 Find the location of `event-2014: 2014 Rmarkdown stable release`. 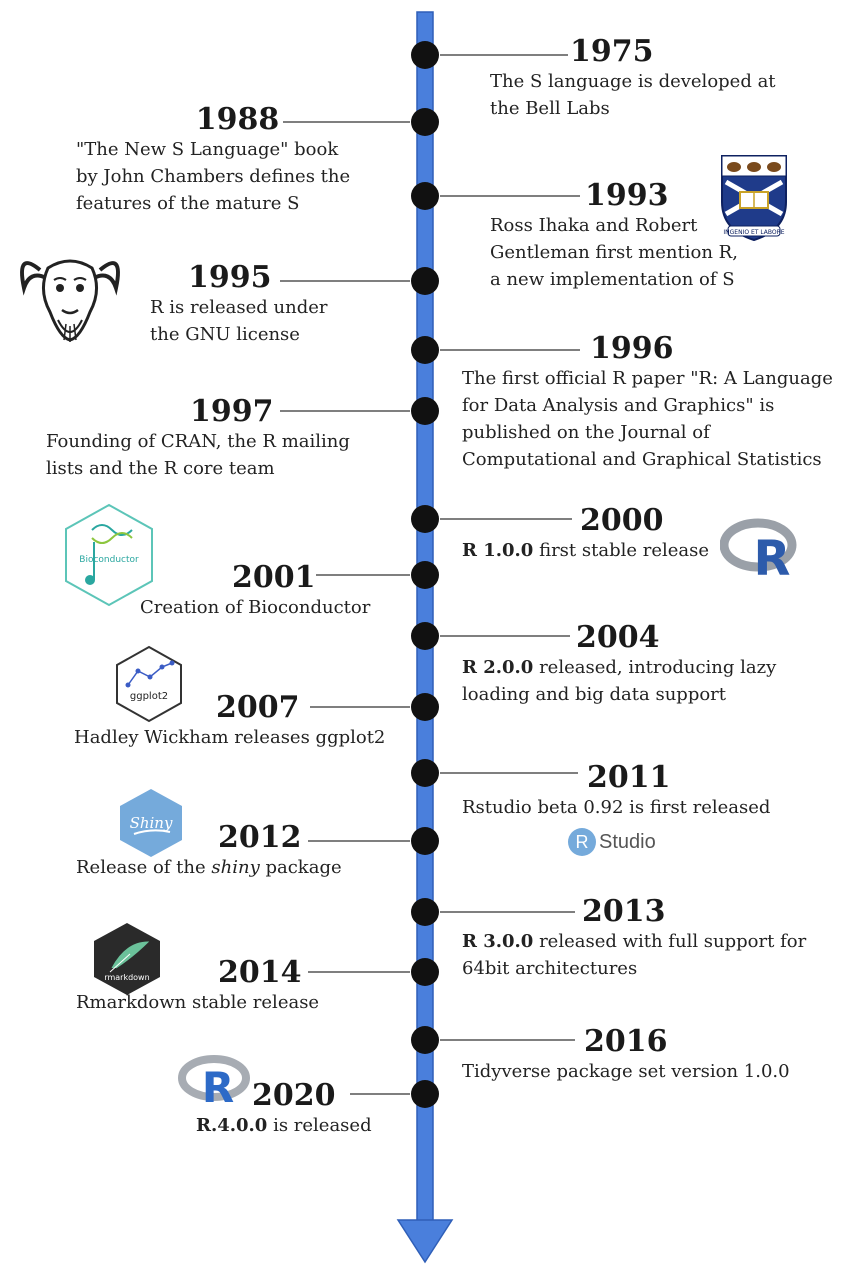

event-2014: 2014 Rmarkdown stable release is located at coordinates (226, 986).